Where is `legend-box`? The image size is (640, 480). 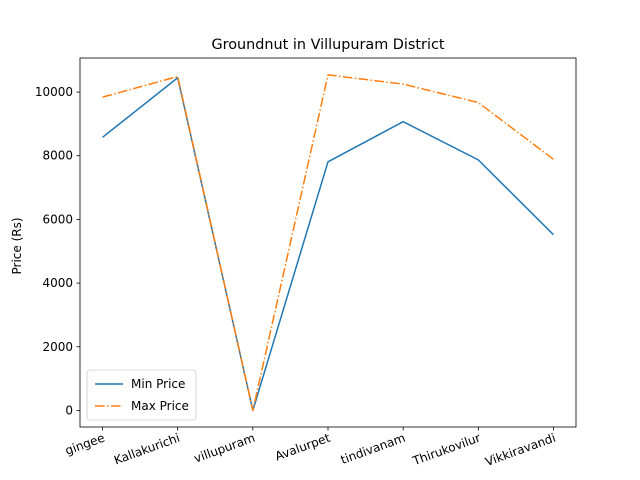 legend-box is located at coordinates (141, 395).